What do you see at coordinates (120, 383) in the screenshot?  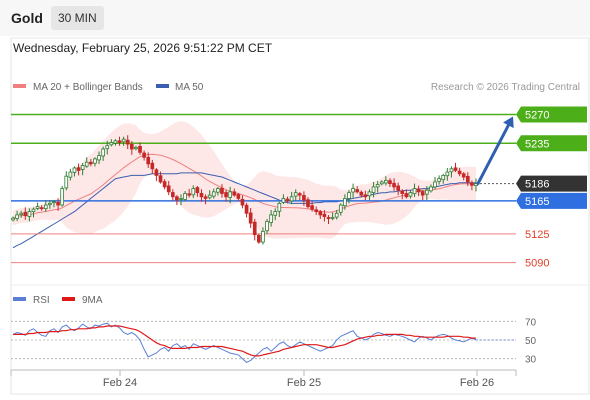 I see `time-tick-label: Feb 24` at bounding box center [120, 383].